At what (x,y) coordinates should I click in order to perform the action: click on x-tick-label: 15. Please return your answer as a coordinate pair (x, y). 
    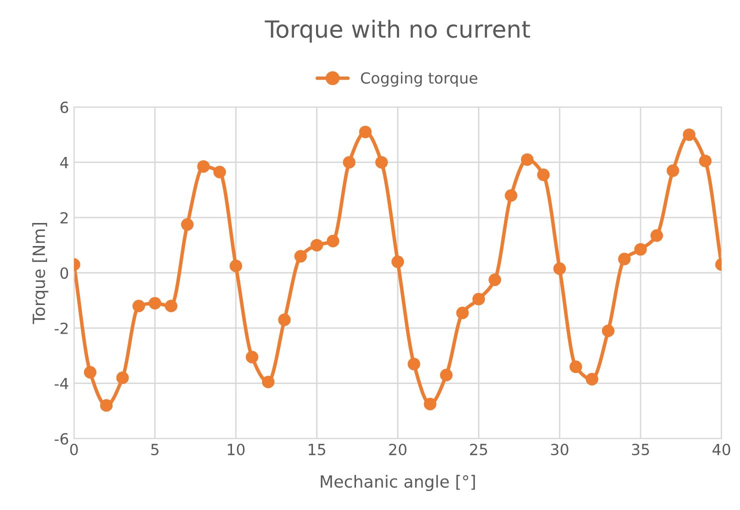
    Looking at the image, I should click on (317, 450).